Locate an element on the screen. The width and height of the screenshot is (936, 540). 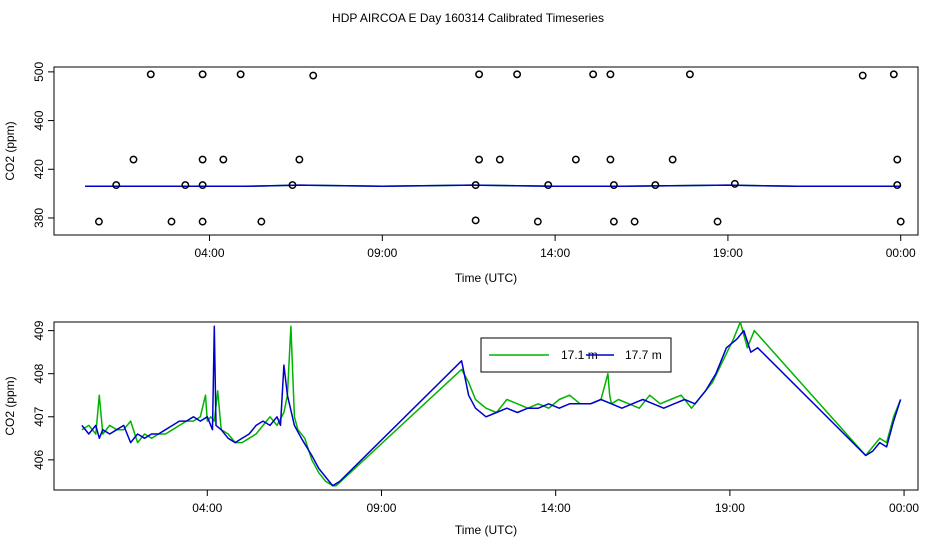
legend: 17.1 m 17.7 m is located at coordinates (576, 355).